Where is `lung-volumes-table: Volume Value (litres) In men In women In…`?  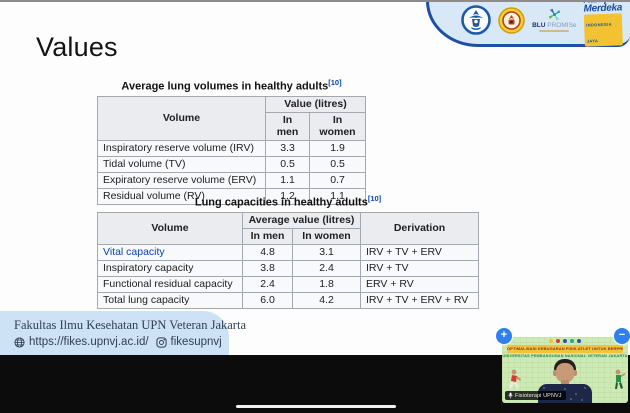
lung-volumes-table: Volume Value (litres) In men In women In… is located at coordinates (232, 150).